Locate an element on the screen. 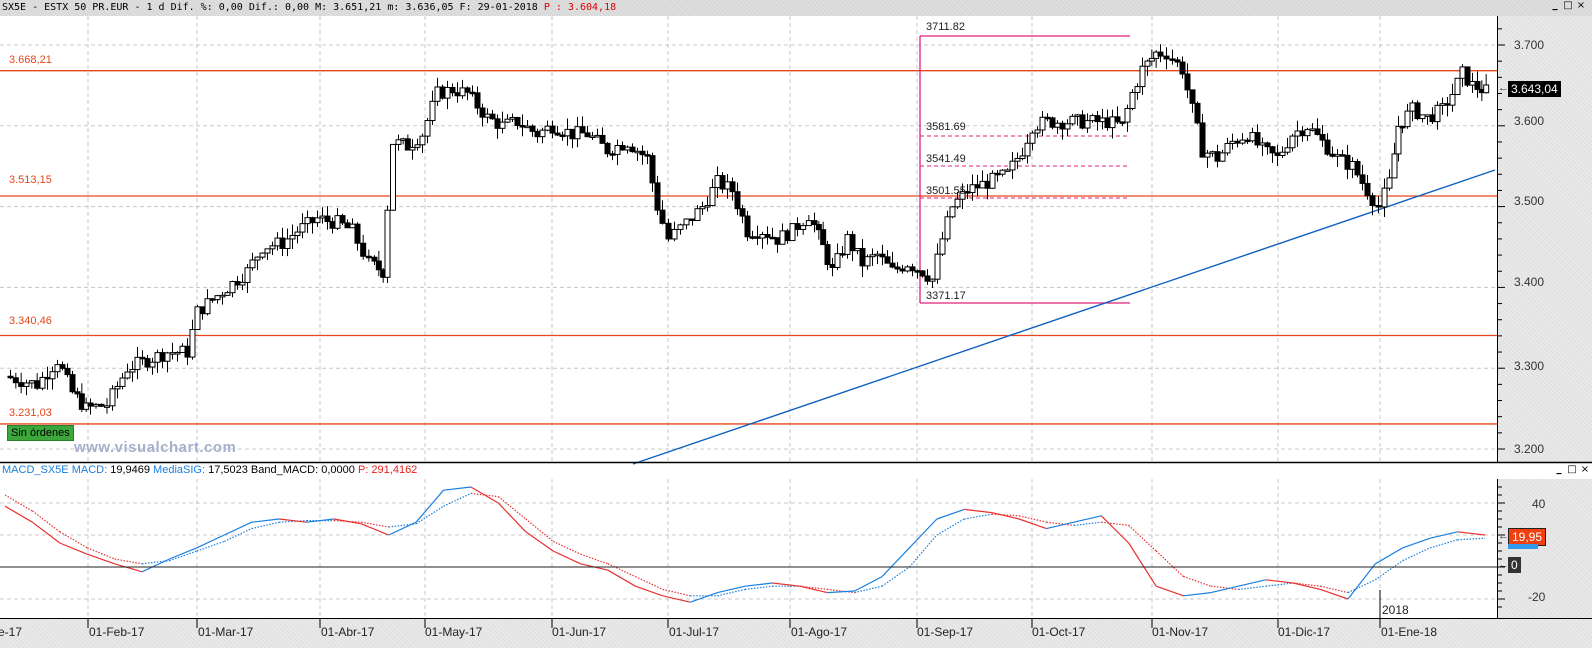 This screenshot has width=1592, height=648. macd-arrow-icon: ← is located at coordinates (1503, 536).